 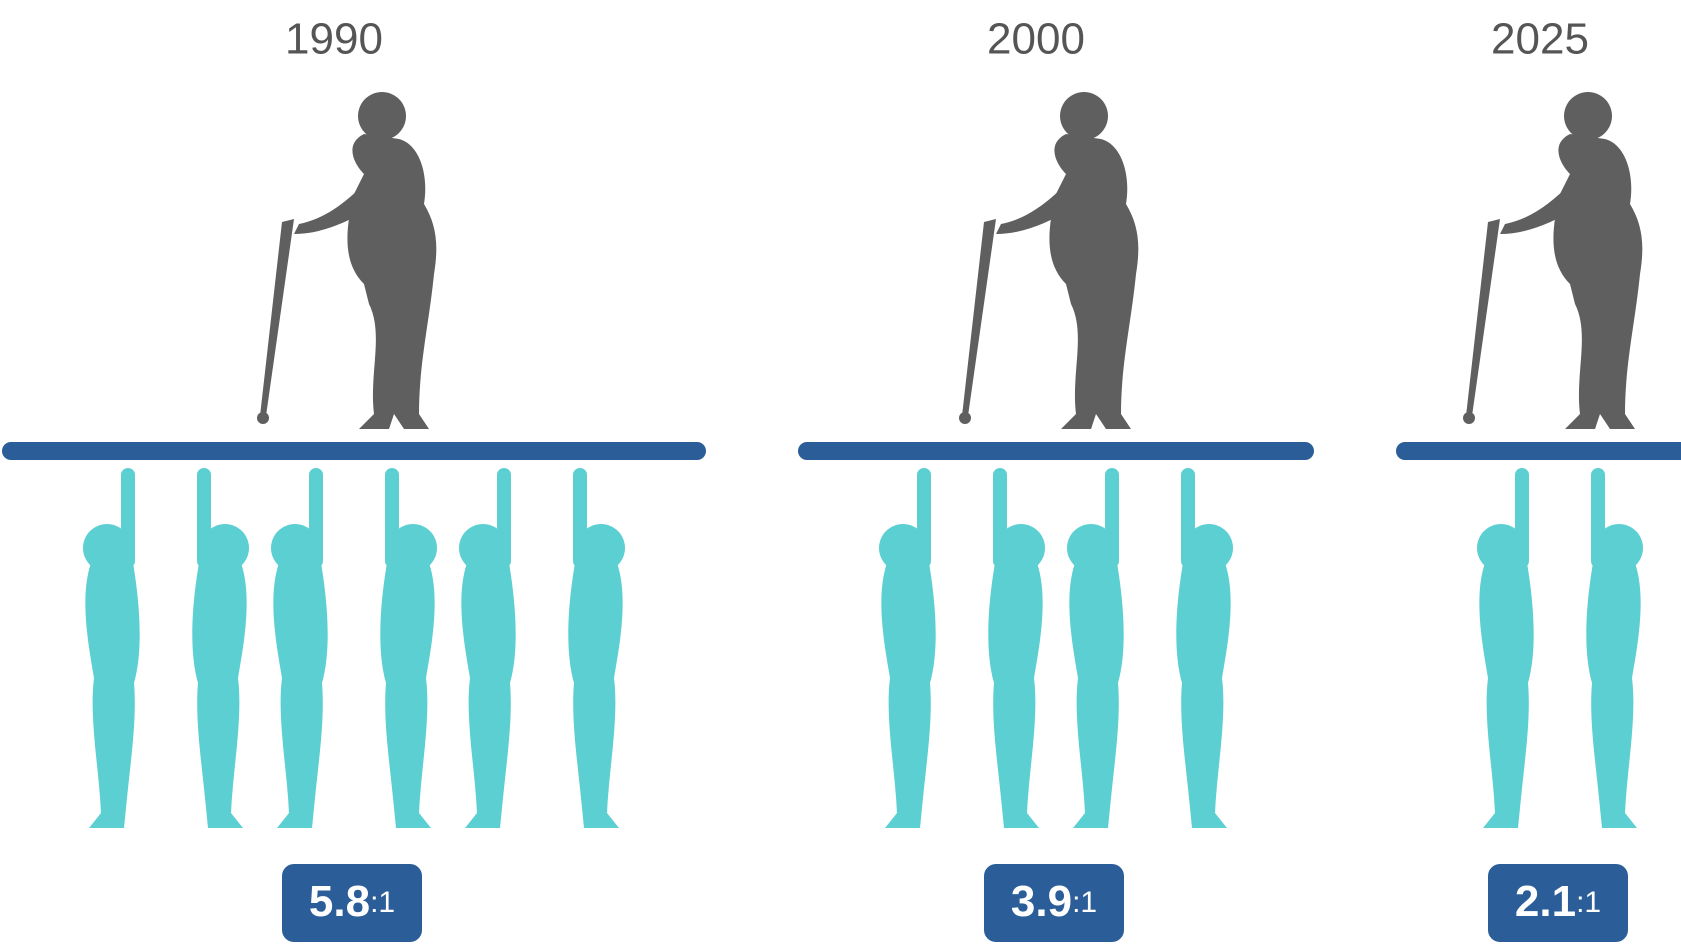 I want to click on ratio-value: 3.9, so click(x=1041, y=901).